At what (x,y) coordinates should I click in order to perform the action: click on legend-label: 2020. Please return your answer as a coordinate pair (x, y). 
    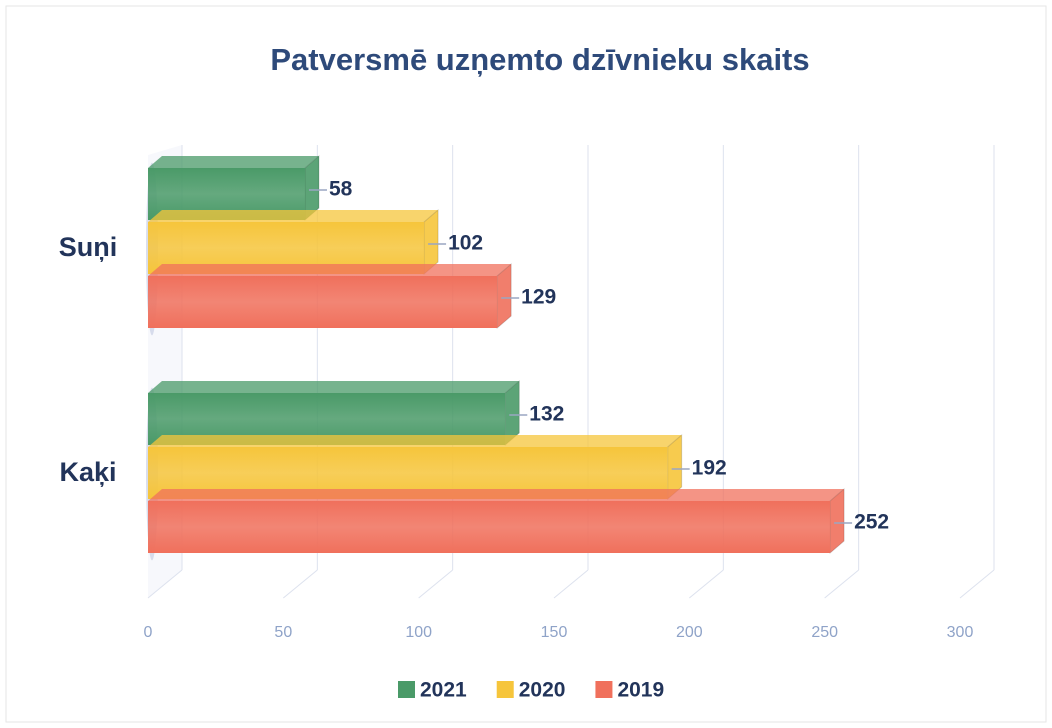
    Looking at the image, I should click on (542, 690).